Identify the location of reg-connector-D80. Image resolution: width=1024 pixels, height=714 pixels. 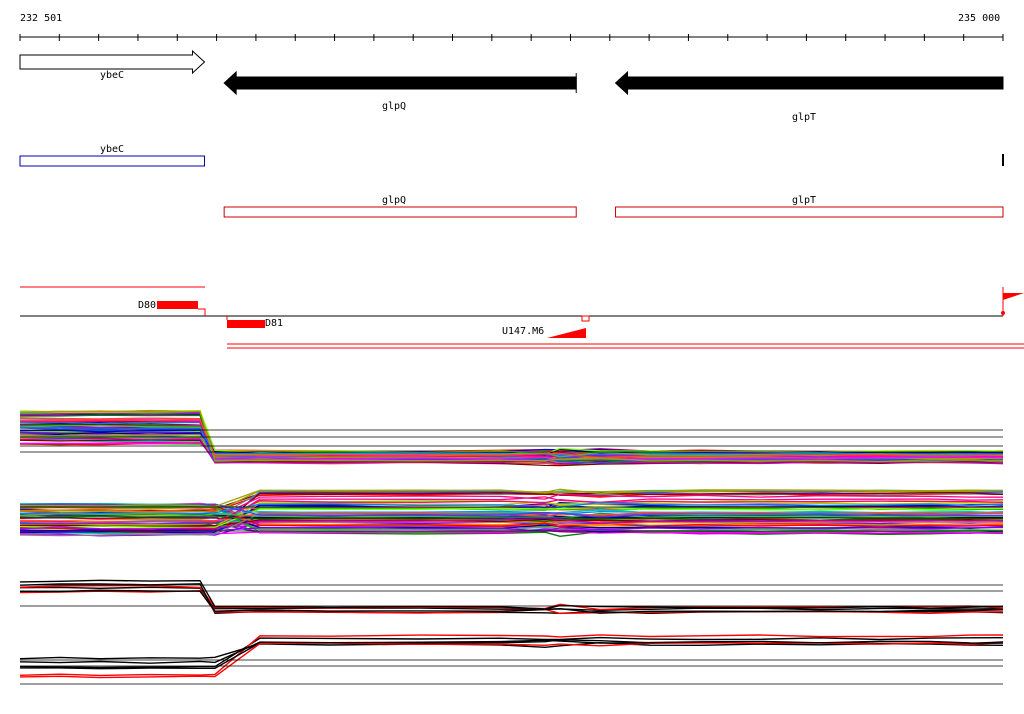
(202, 312).